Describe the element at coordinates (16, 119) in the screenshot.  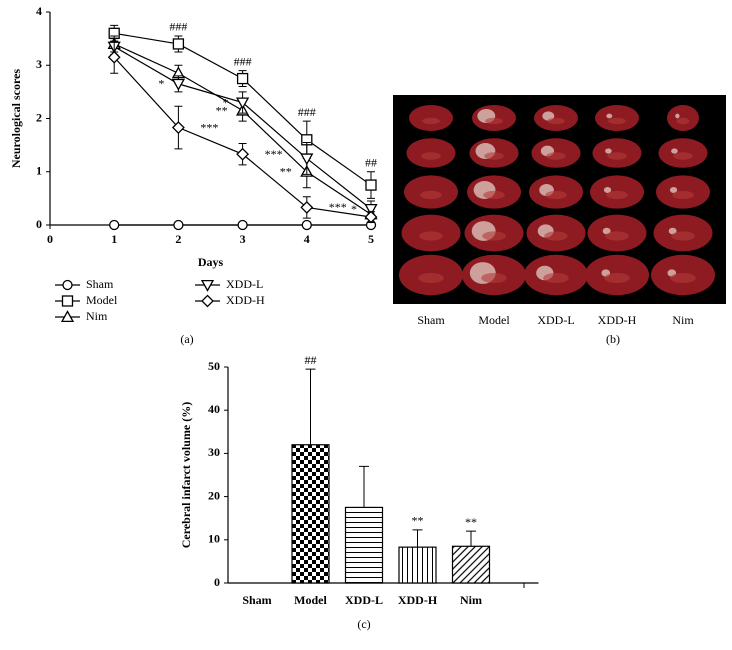
I see `y-axis-label: Neurological scores` at that location.